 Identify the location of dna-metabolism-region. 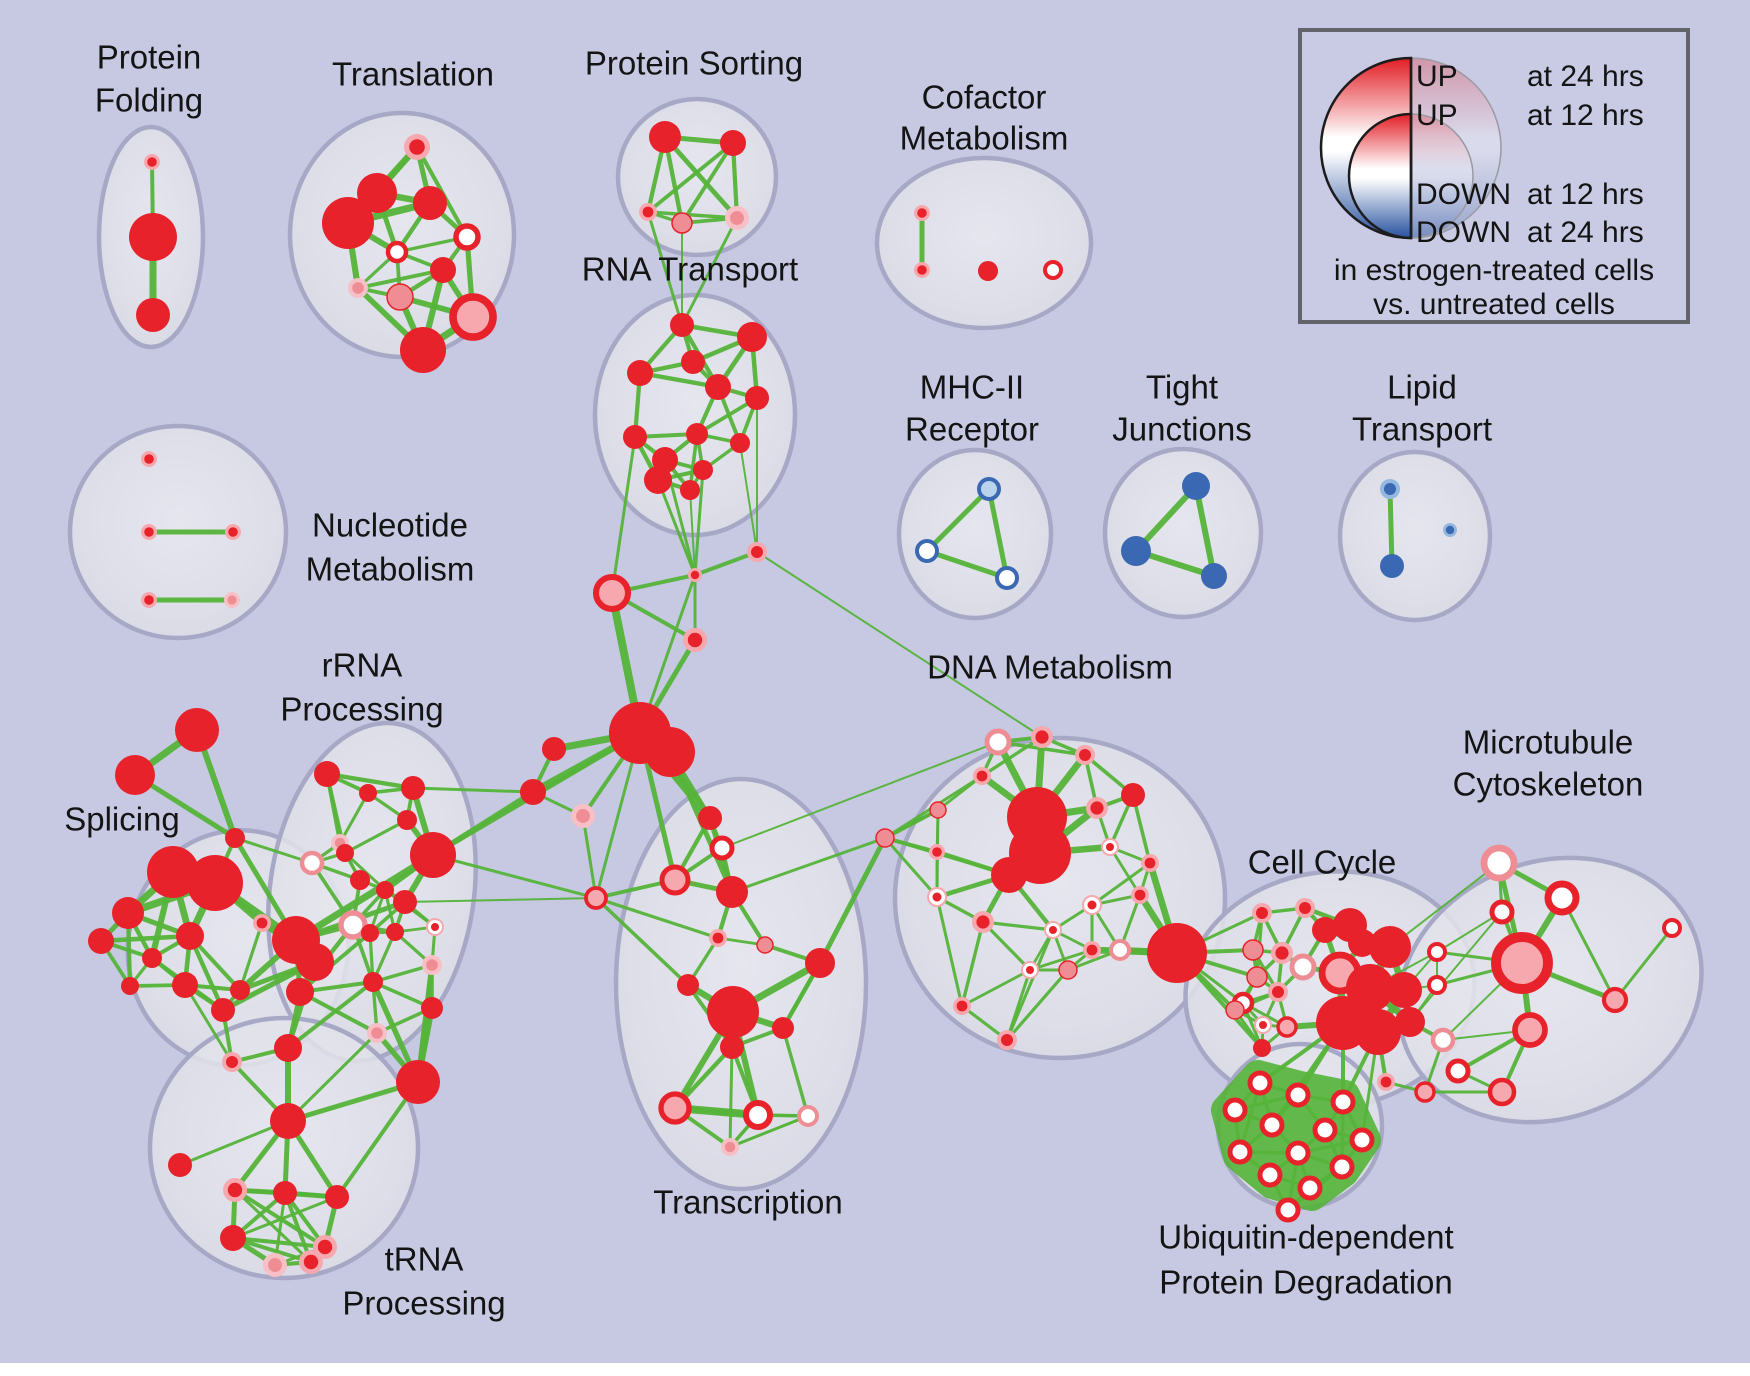
(1060, 898).